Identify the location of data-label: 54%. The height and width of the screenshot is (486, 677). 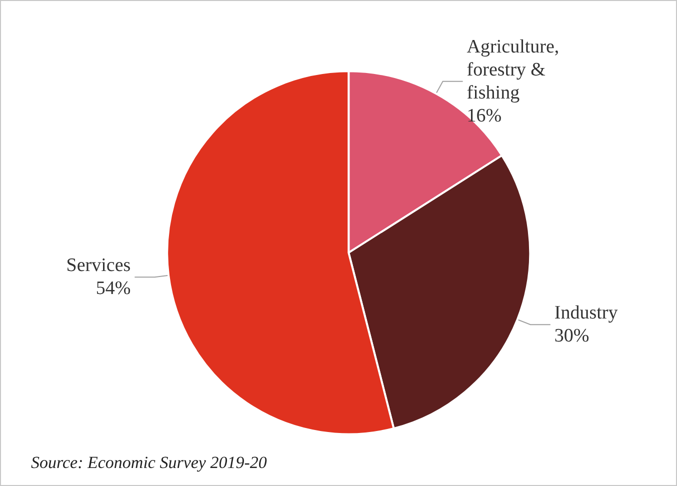
(113, 289).